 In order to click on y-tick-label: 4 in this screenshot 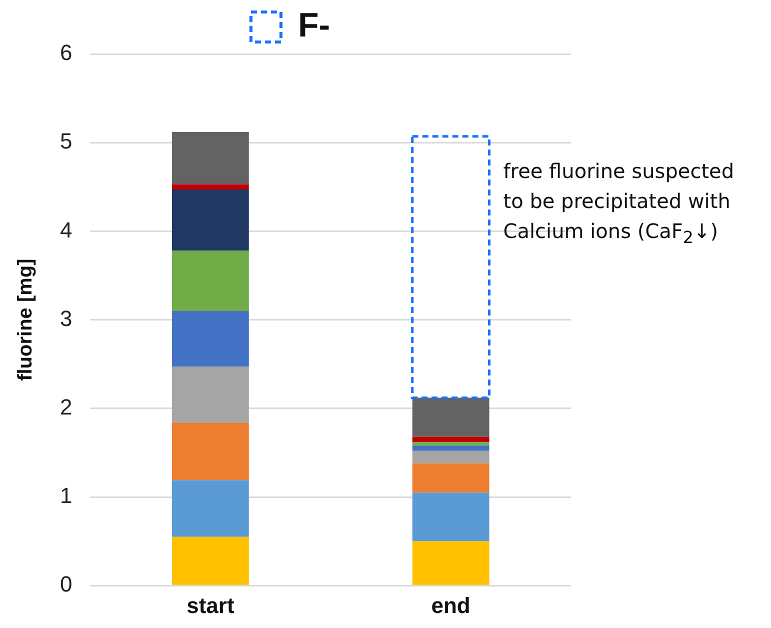, I will do `click(66, 229)`.